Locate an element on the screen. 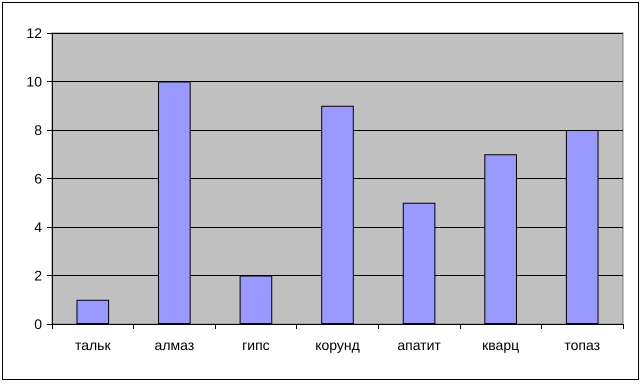 This screenshot has width=644, height=385. y-tick-label: 8 is located at coordinates (38, 130).